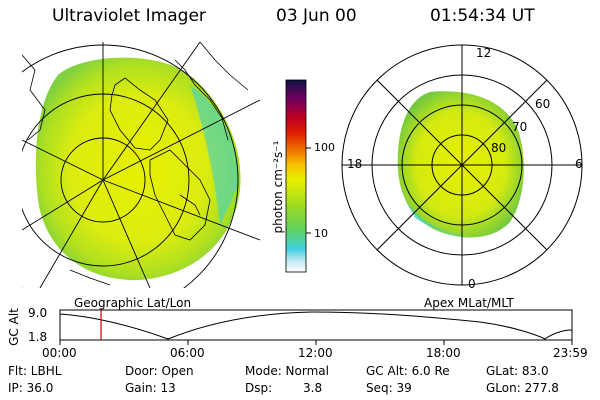 The image size is (600, 400). I want to click on footer-door: Door: Open, so click(159, 371).